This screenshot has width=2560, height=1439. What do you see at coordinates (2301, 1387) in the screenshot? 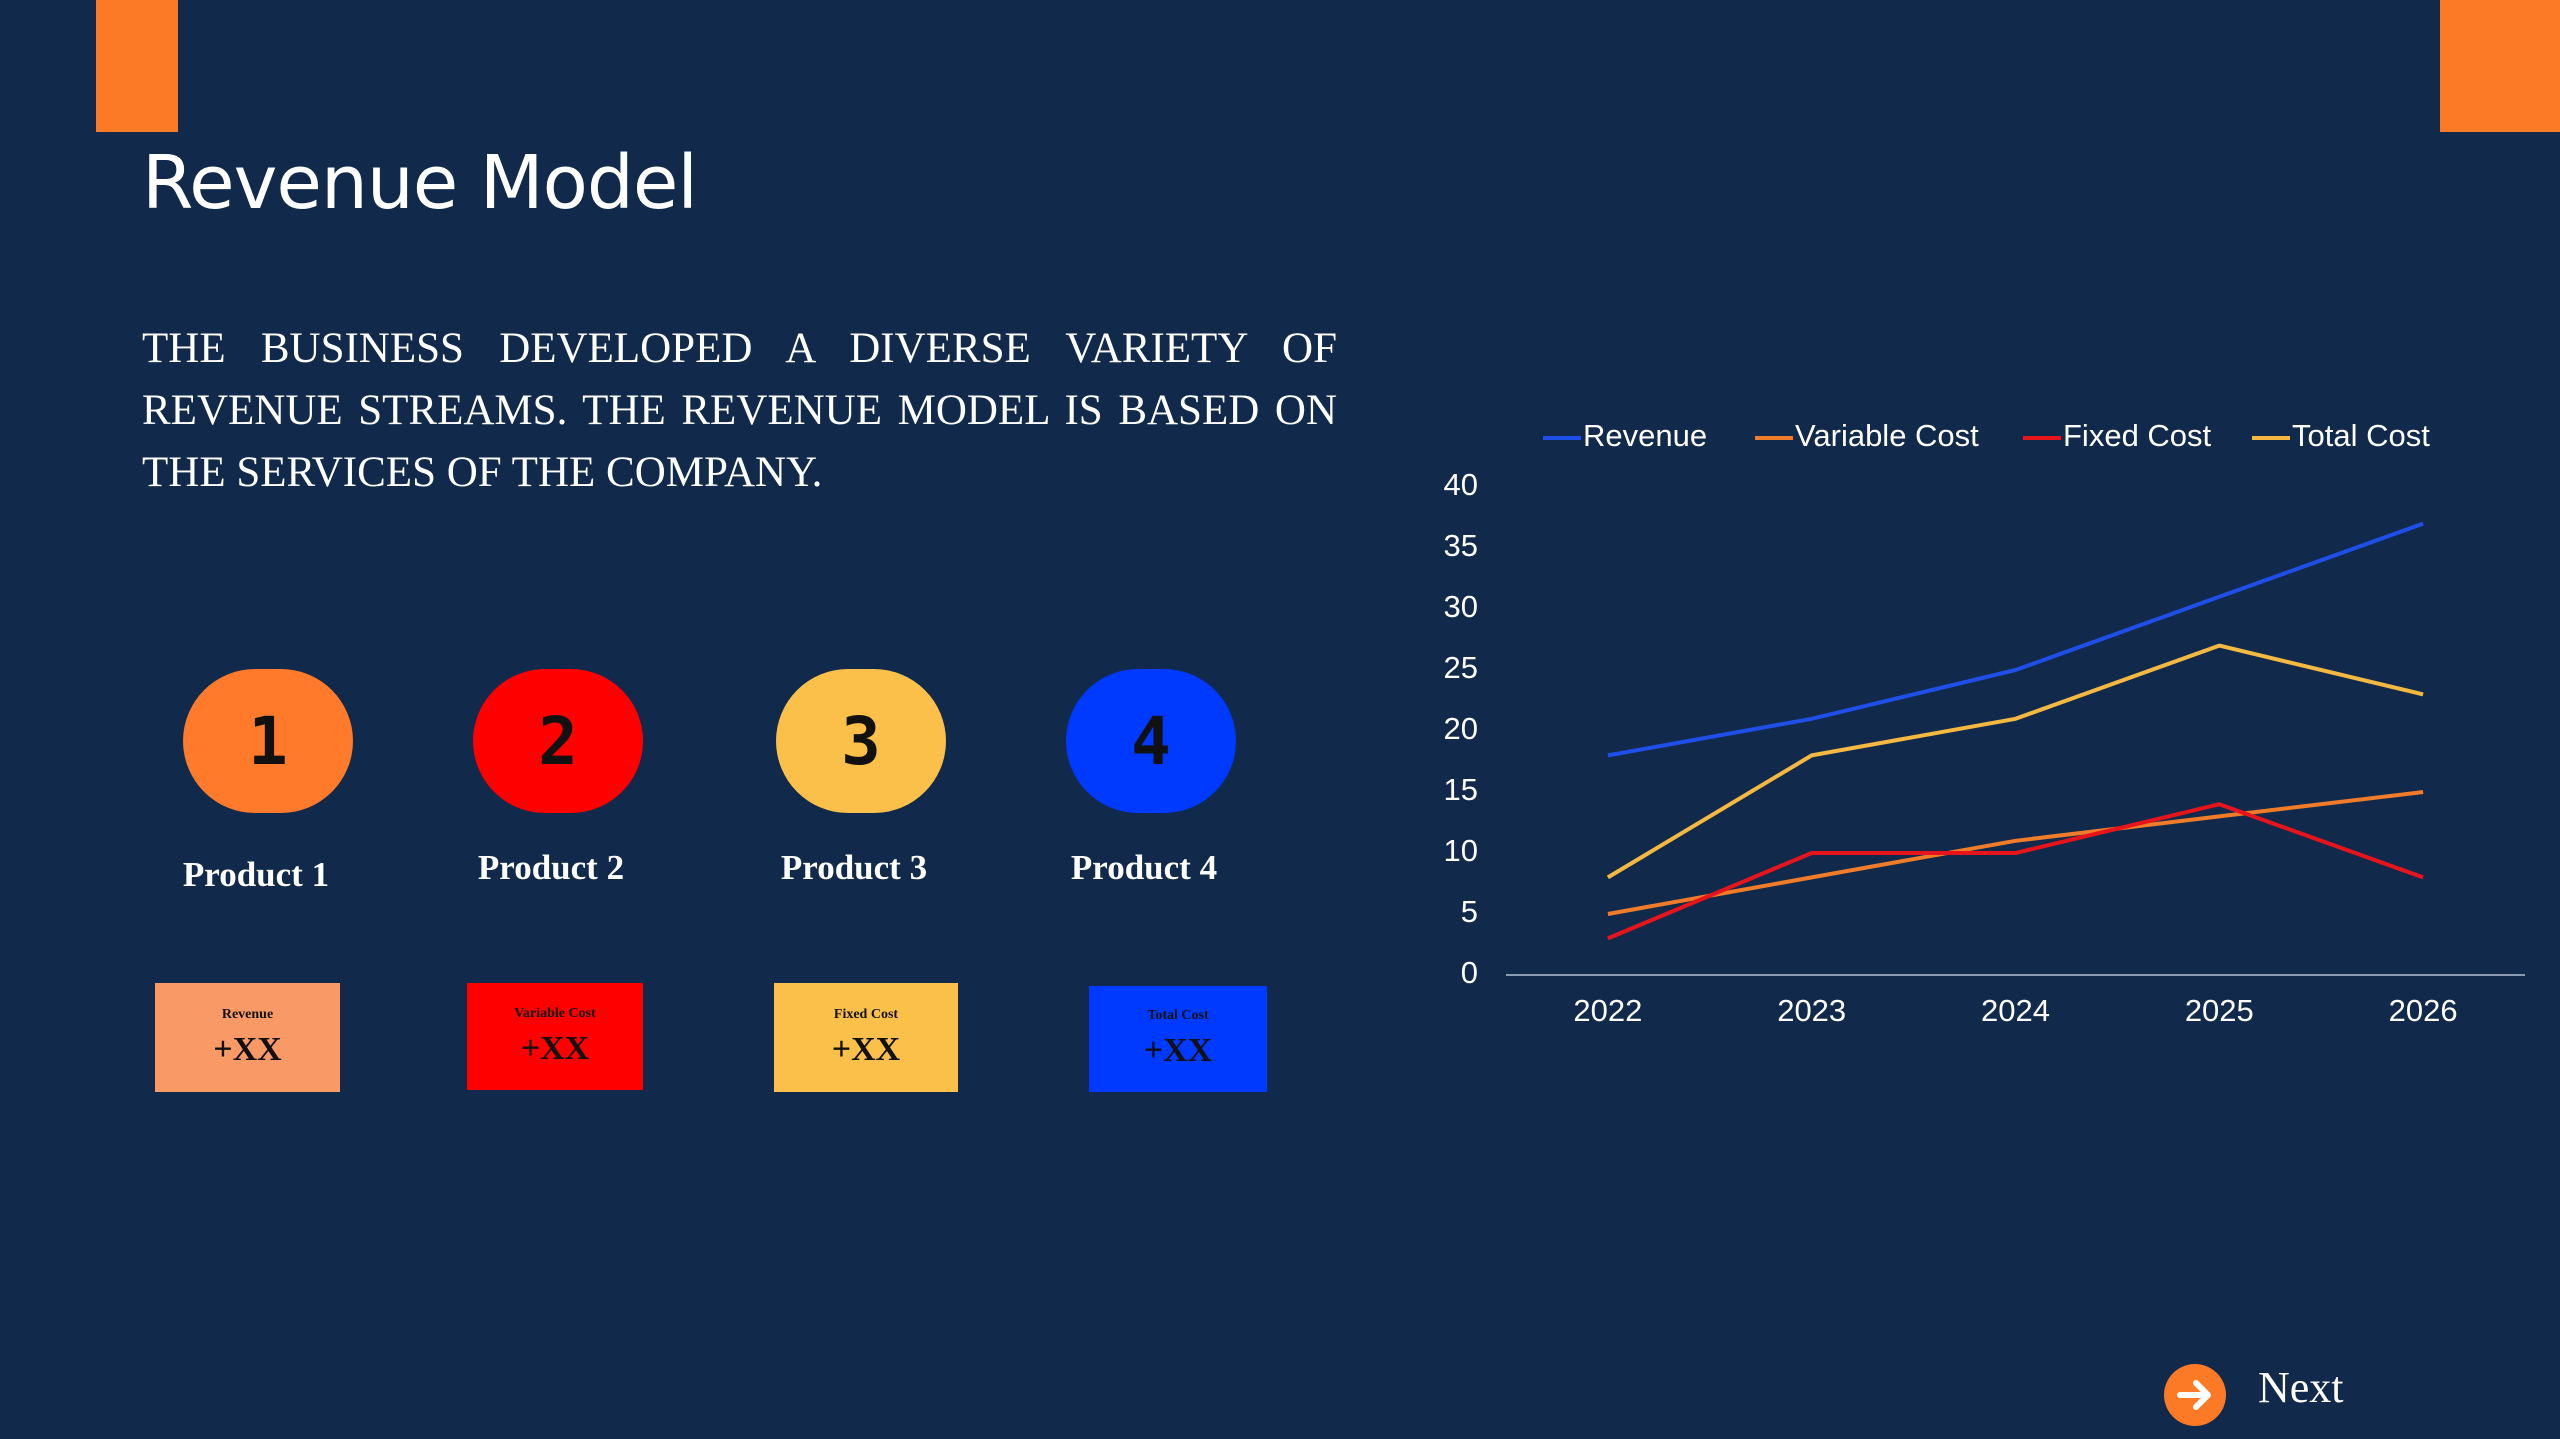
I see `next-label: Next` at bounding box center [2301, 1387].